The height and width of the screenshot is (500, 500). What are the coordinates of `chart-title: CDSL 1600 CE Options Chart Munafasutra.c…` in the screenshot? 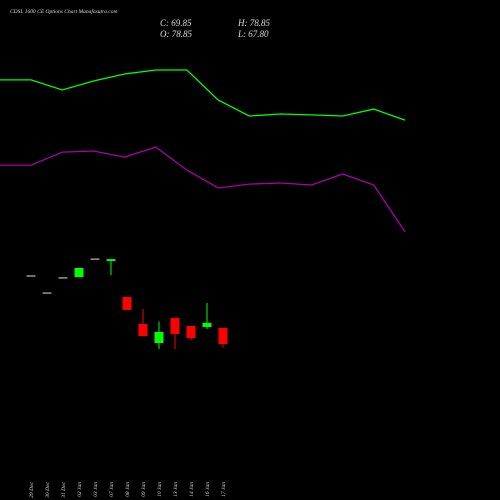 It's located at (63, 11).